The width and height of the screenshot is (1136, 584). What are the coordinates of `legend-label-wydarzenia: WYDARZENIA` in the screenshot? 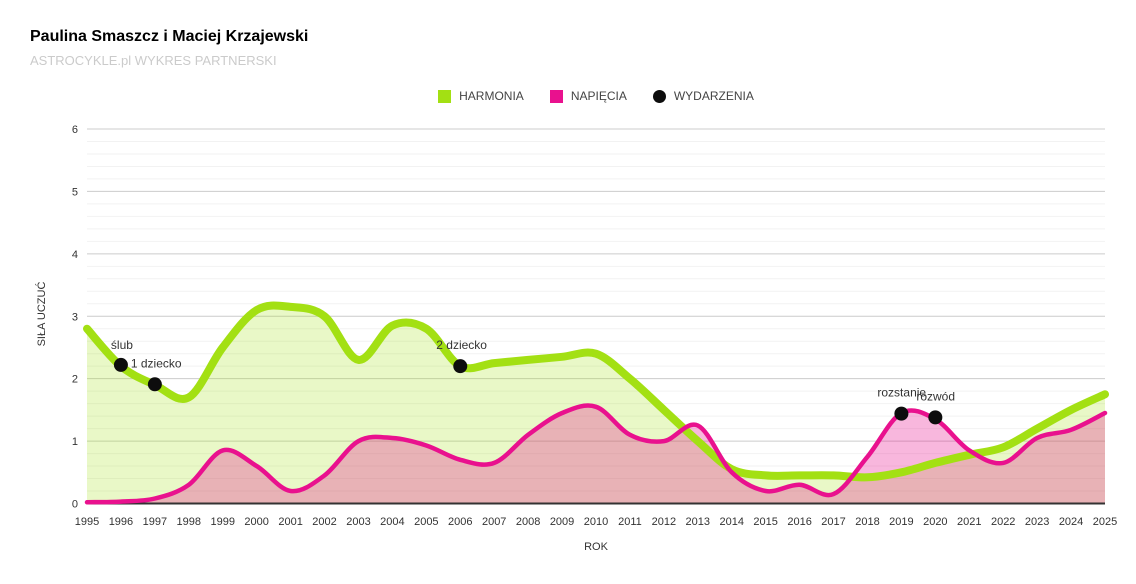 It's located at (713, 96).